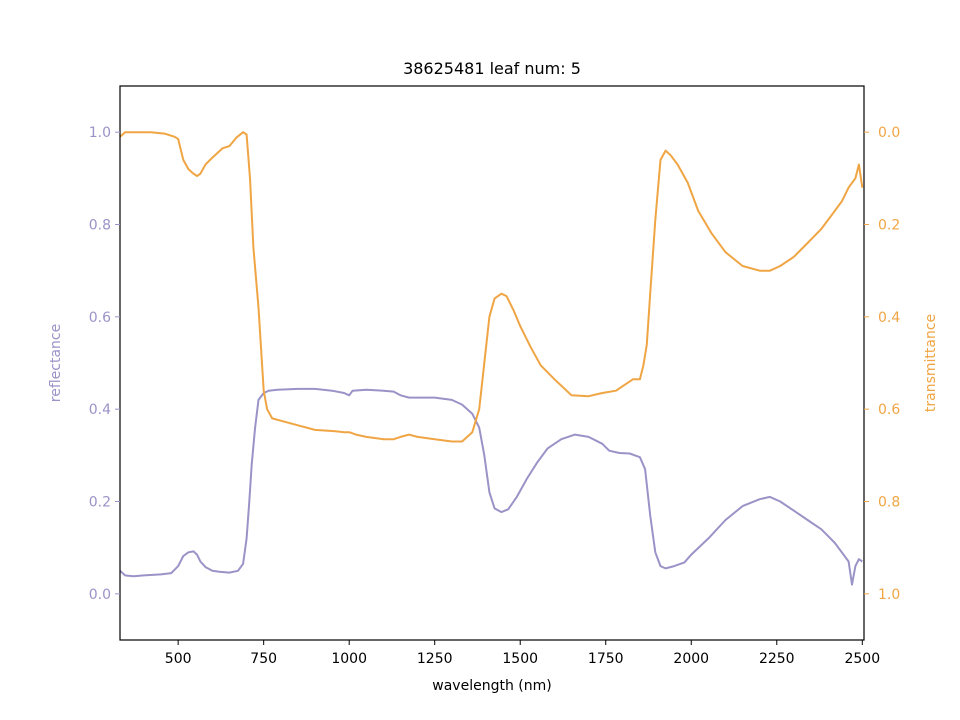 The height and width of the screenshot is (720, 960). What do you see at coordinates (882, 364) in the screenshot?
I see `right-axis-ticks: 0.0 0.2 0.4 0.6 0.8 1.0` at bounding box center [882, 364].